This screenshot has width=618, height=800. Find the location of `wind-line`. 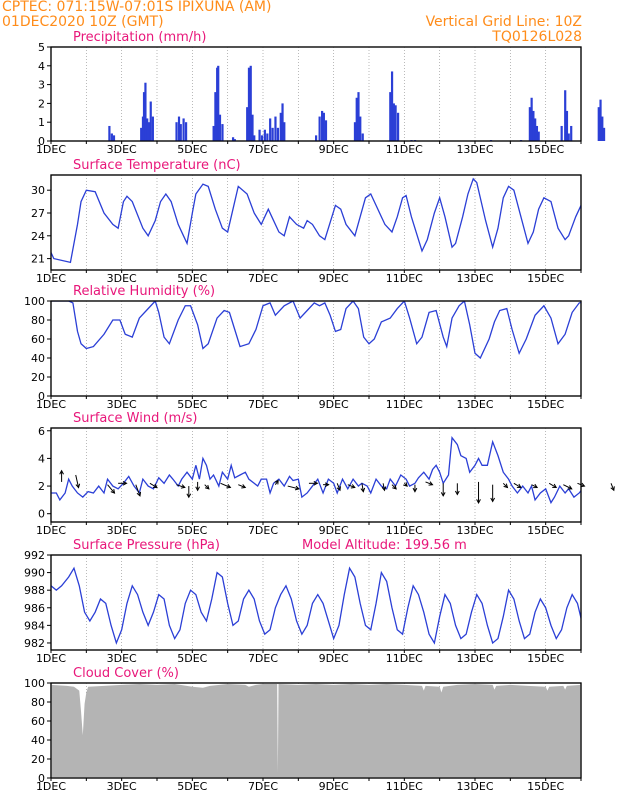

wind-line is located at coordinates (316, 470).